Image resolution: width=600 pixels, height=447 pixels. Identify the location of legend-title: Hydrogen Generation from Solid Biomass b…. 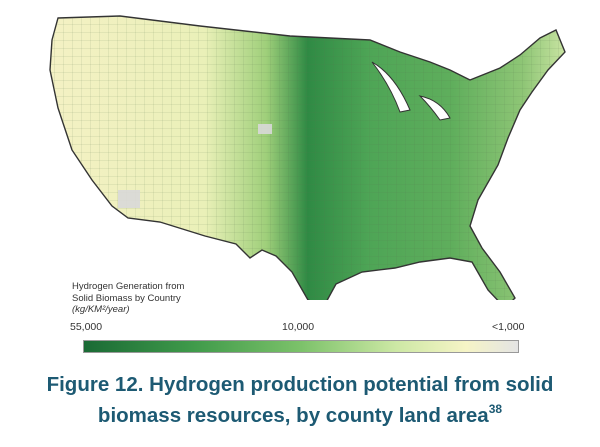
(128, 298).